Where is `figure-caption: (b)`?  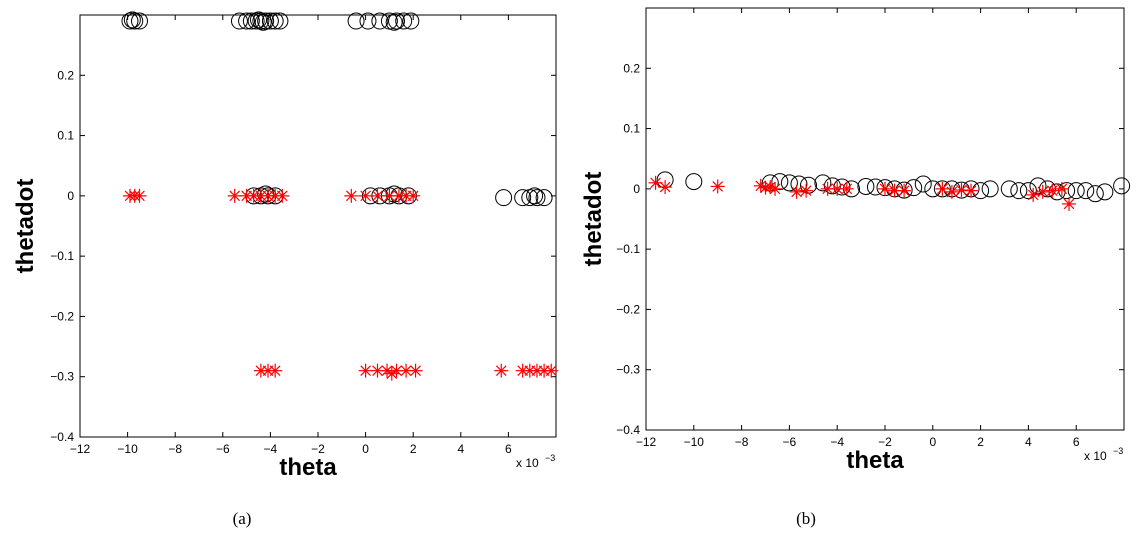
figure-caption: (b) is located at coordinates (806, 518).